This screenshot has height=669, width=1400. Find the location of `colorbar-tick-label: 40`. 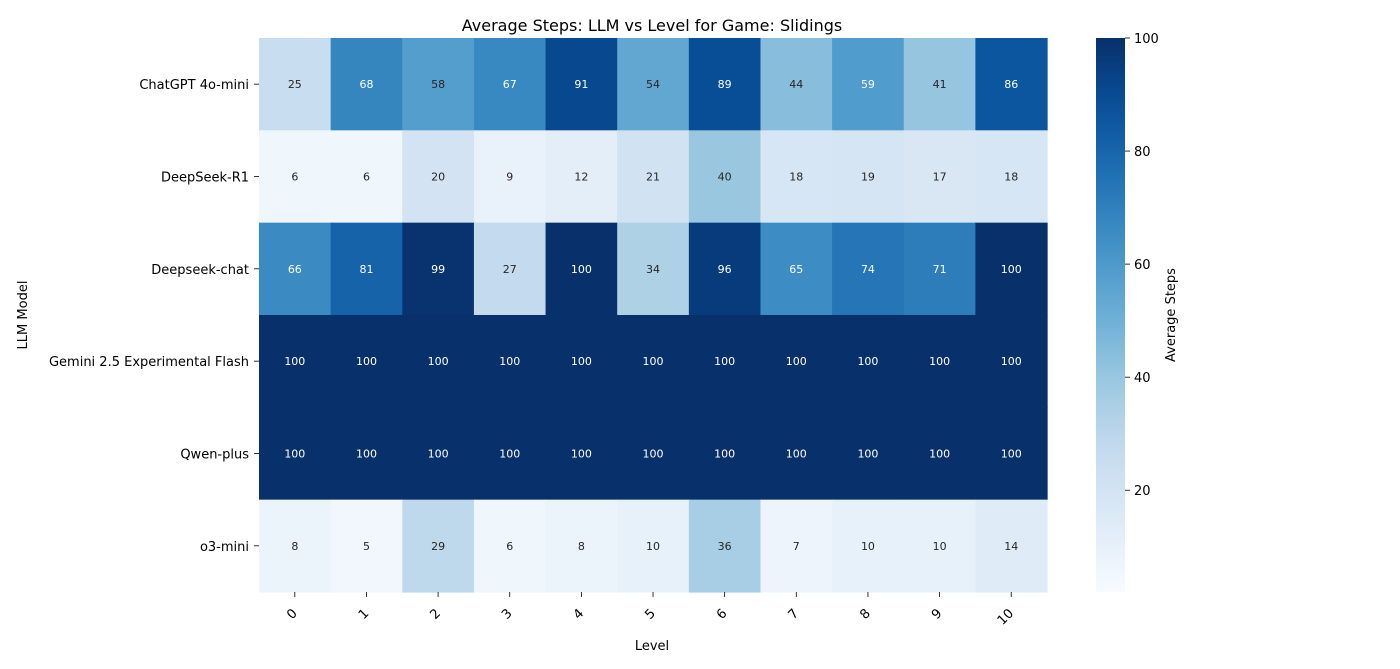

colorbar-tick-label: 40 is located at coordinates (1142, 378).